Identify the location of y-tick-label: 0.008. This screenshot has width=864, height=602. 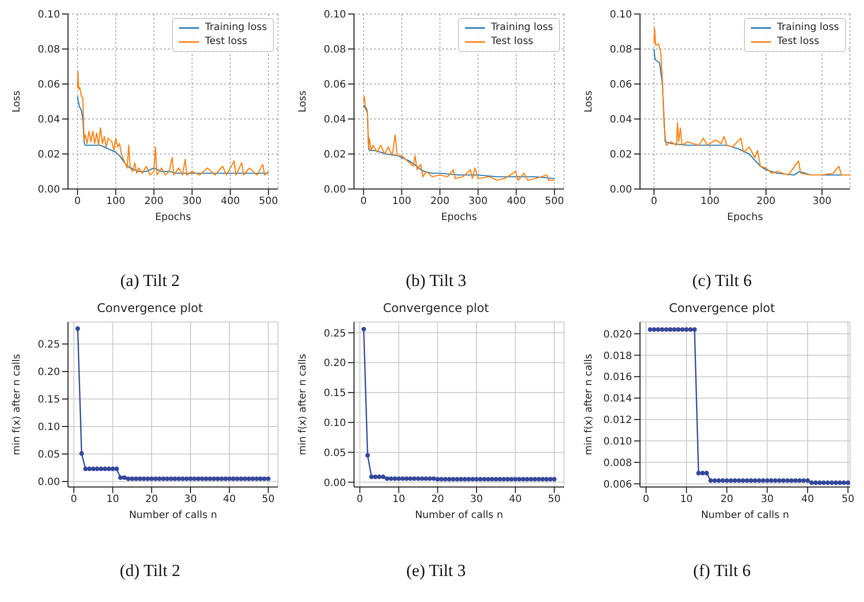
(617, 463).